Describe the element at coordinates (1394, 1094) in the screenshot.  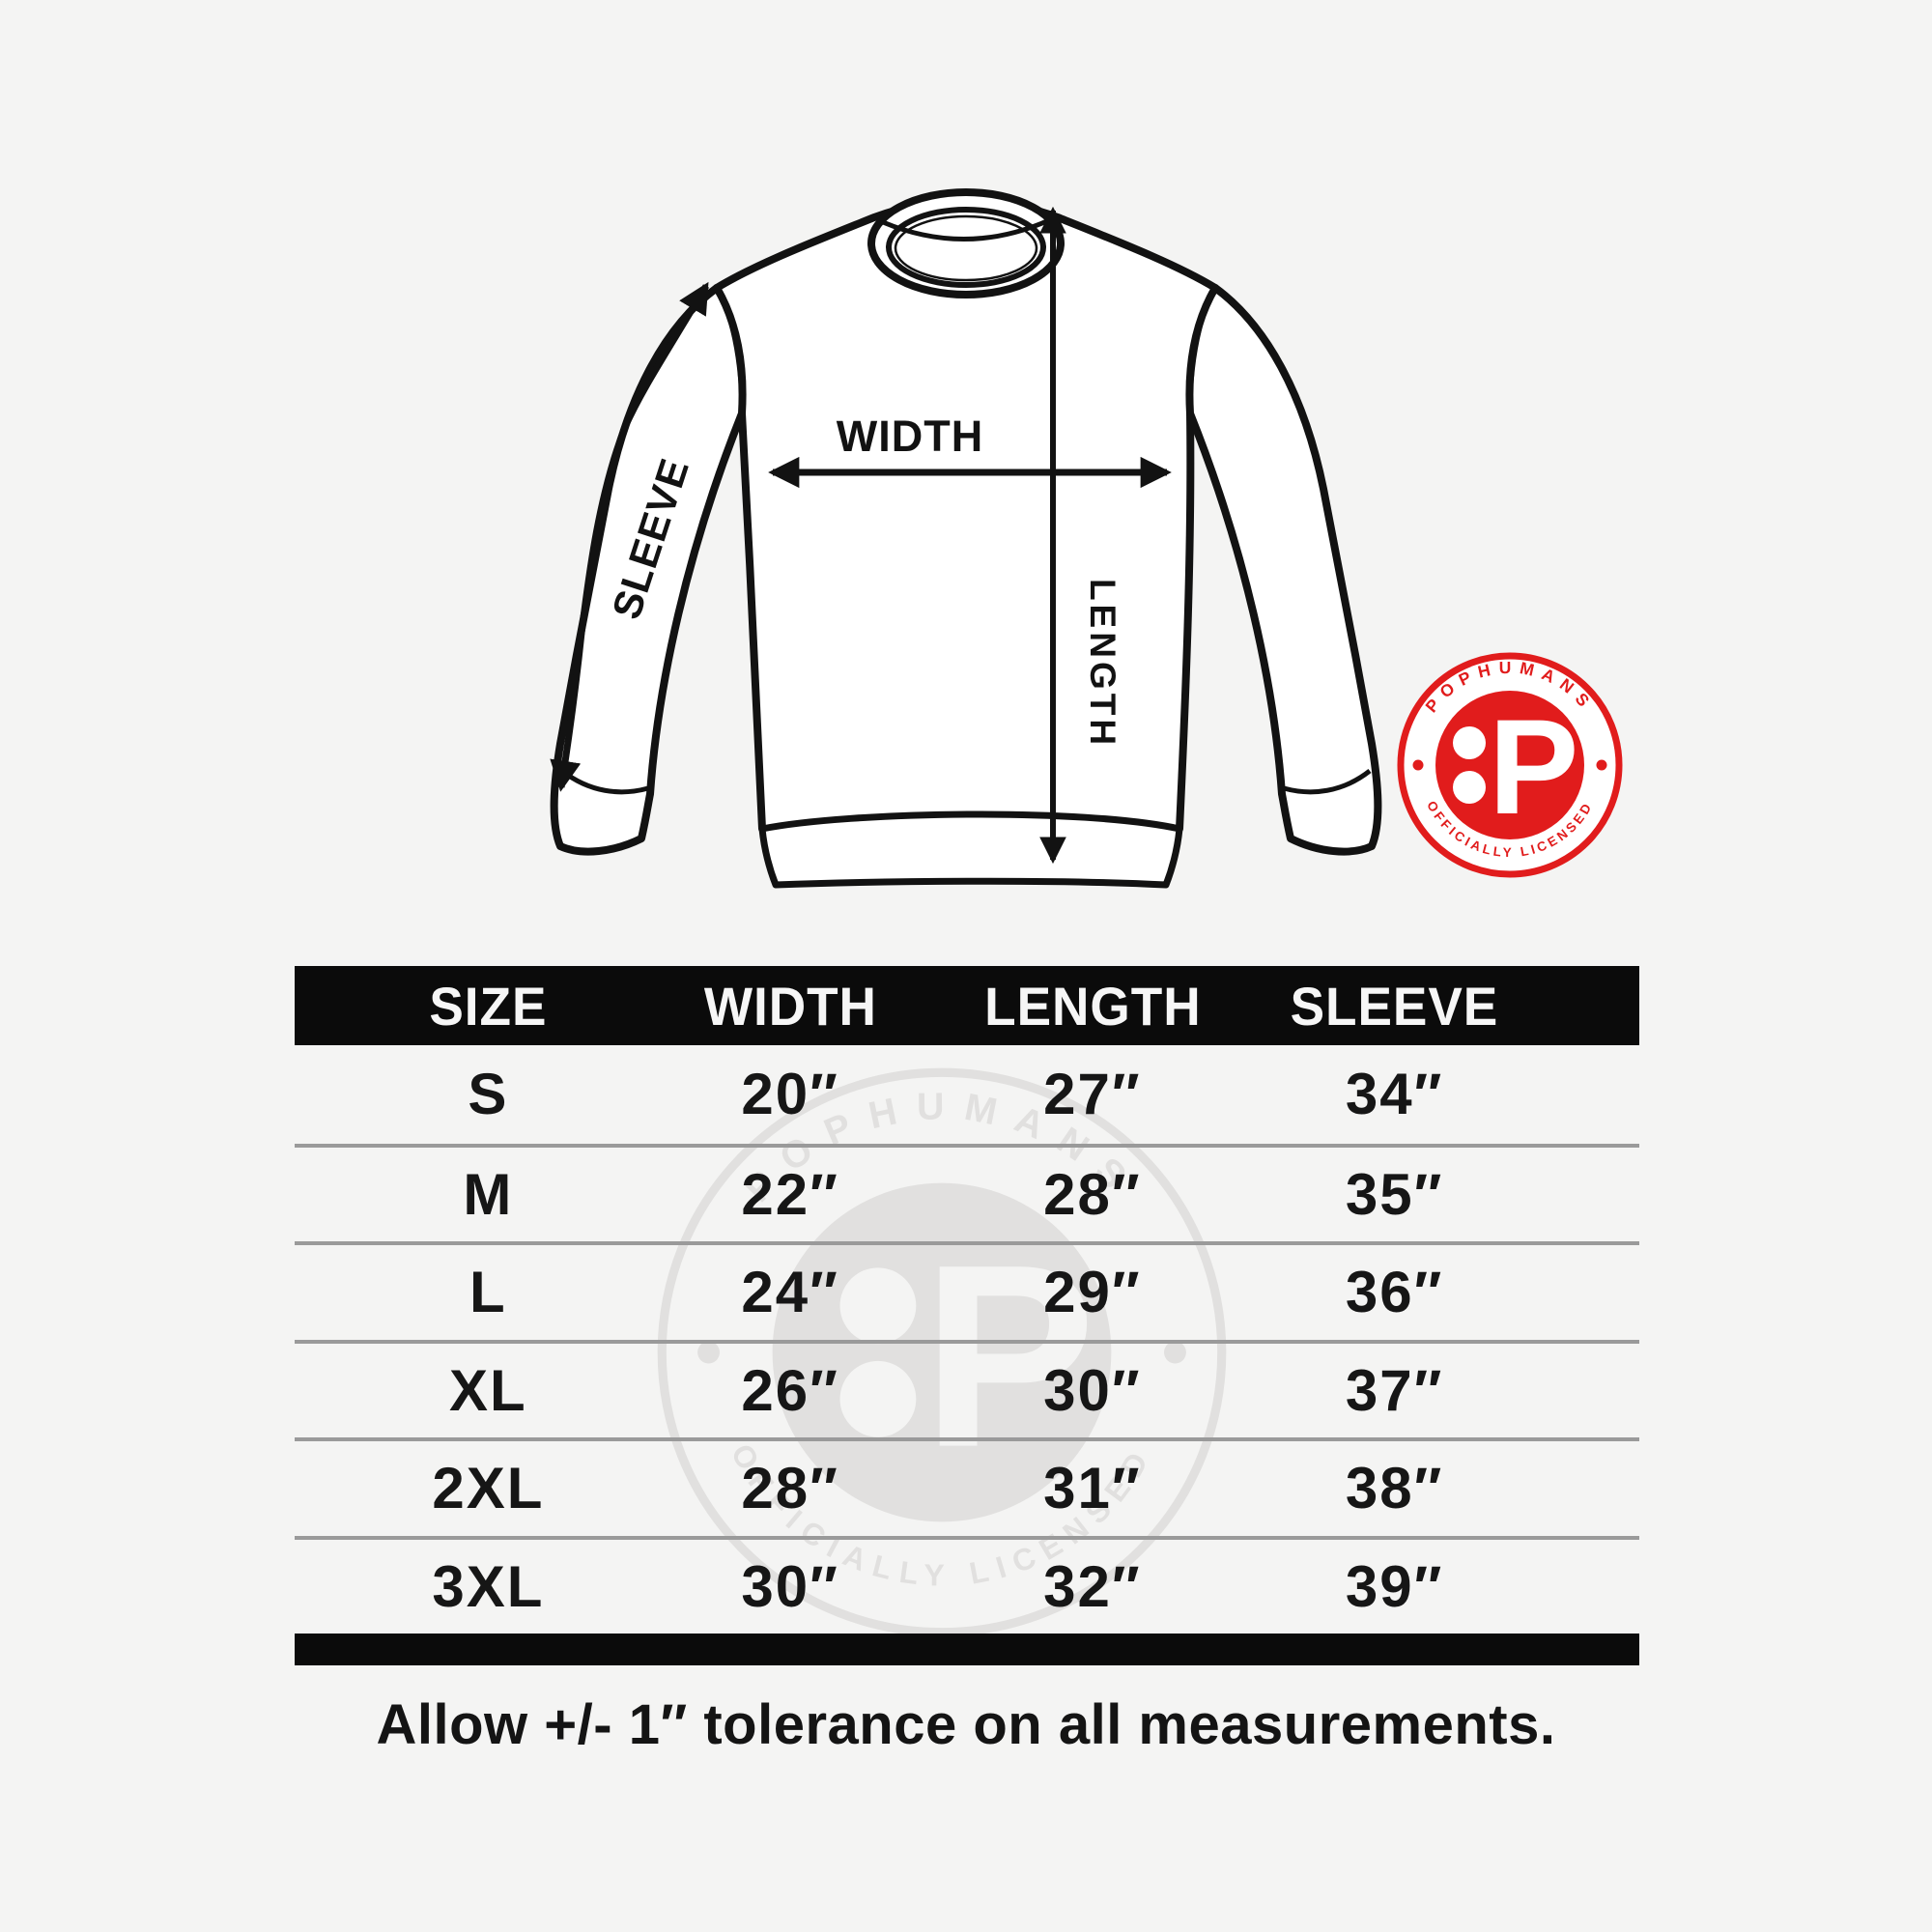
I see `sleeve-cell: 34″` at that location.